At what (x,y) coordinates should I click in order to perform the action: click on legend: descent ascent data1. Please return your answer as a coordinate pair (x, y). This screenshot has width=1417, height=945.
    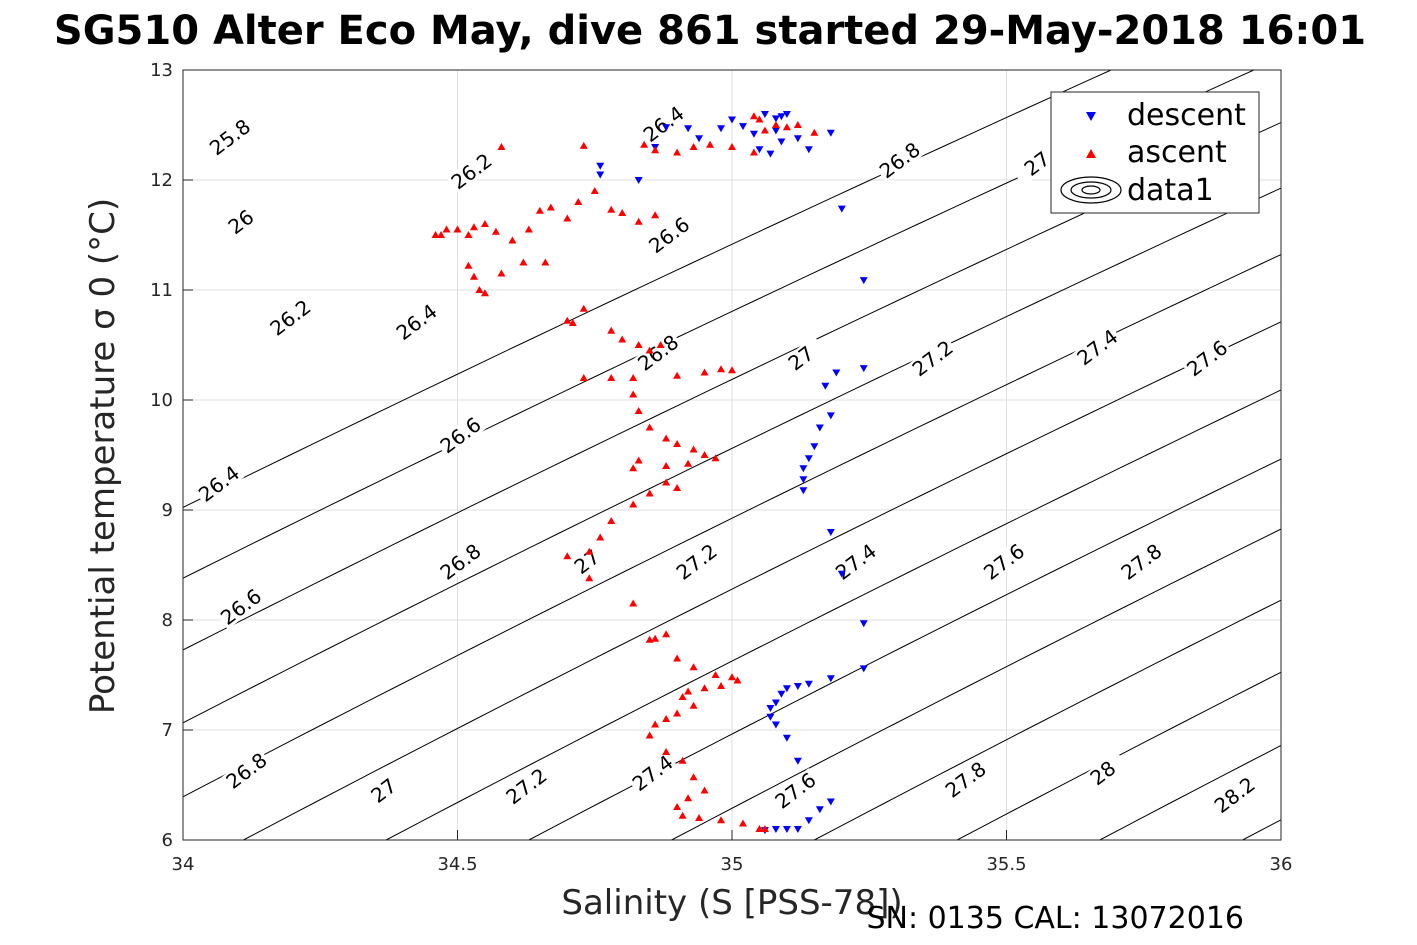
    Looking at the image, I should click on (1155, 152).